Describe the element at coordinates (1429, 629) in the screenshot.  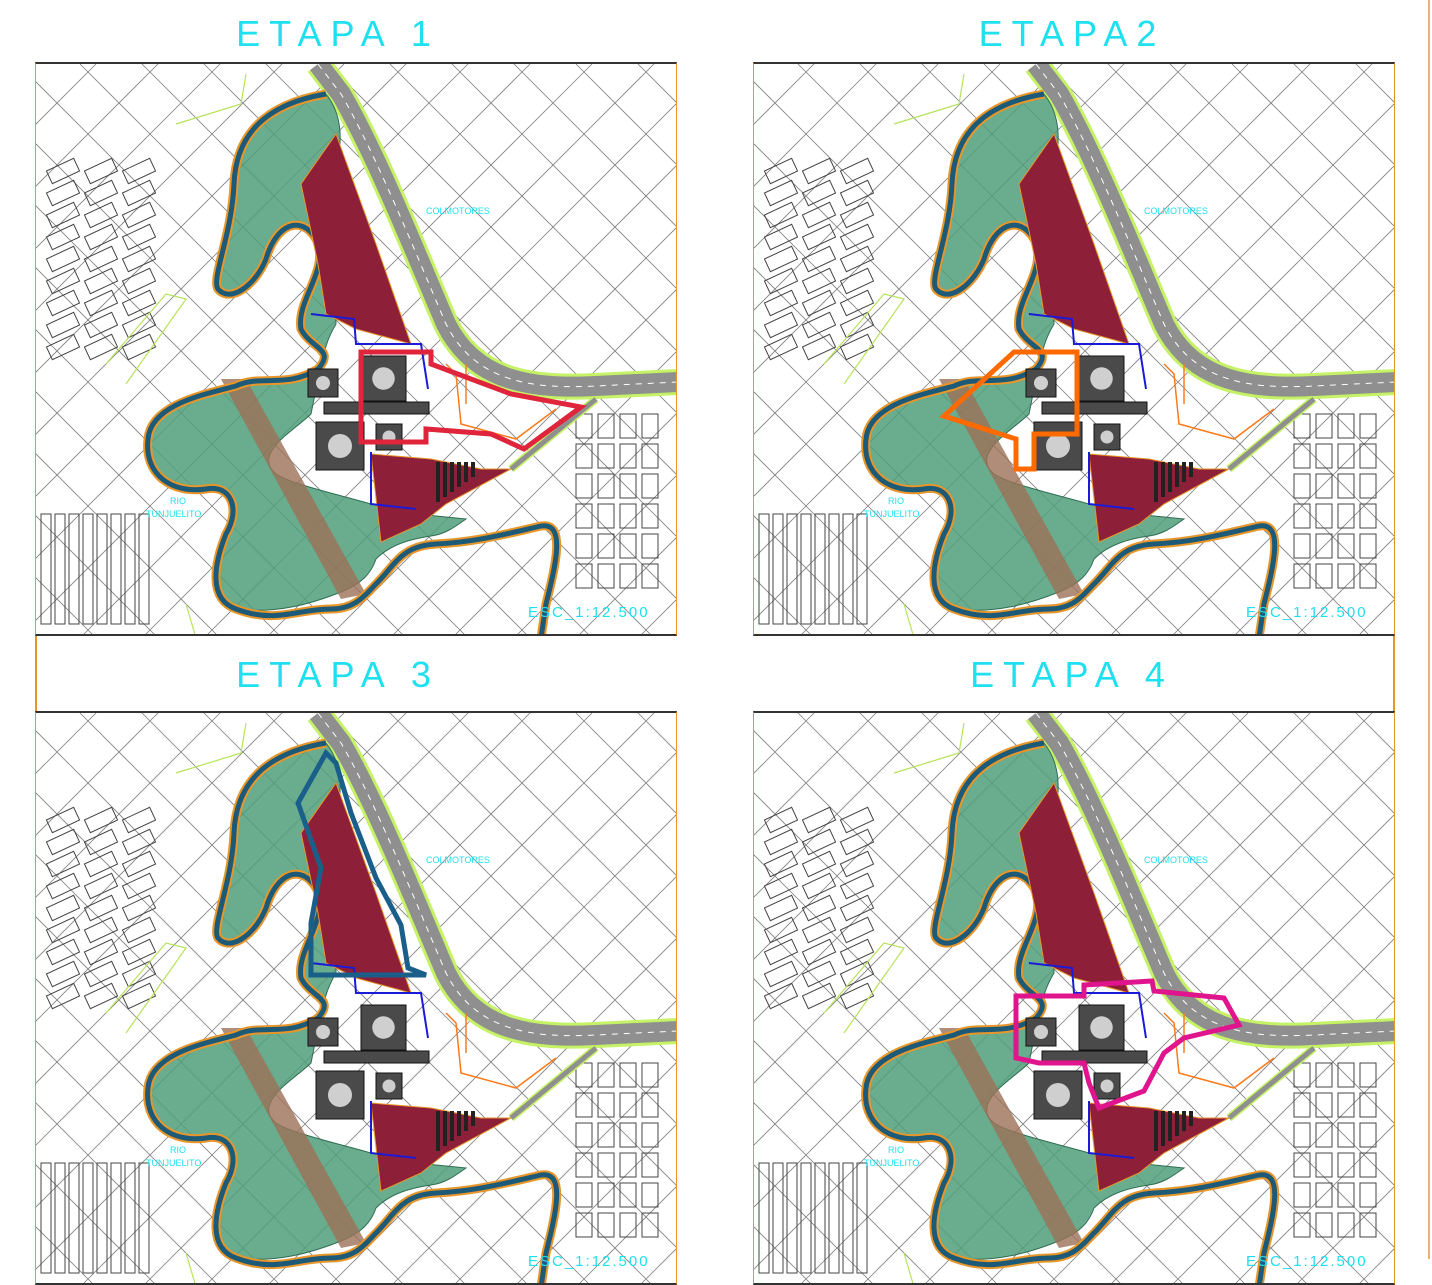
I see `frame-outer-right-line` at that location.